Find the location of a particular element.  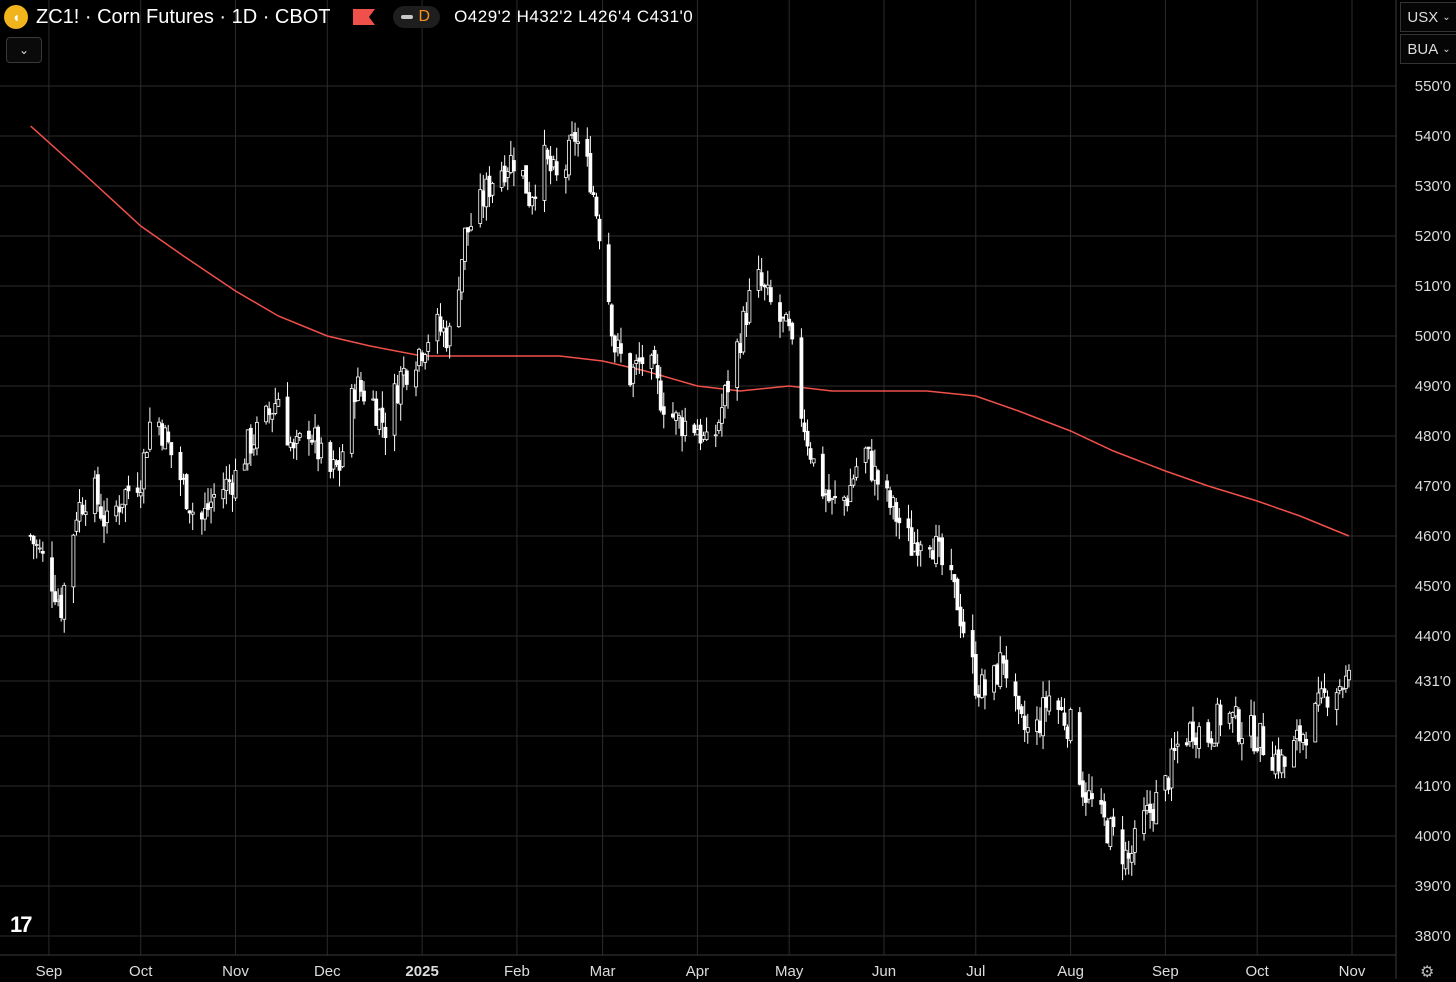

currency-selector: USX ⌄ is located at coordinates (1428, 17).